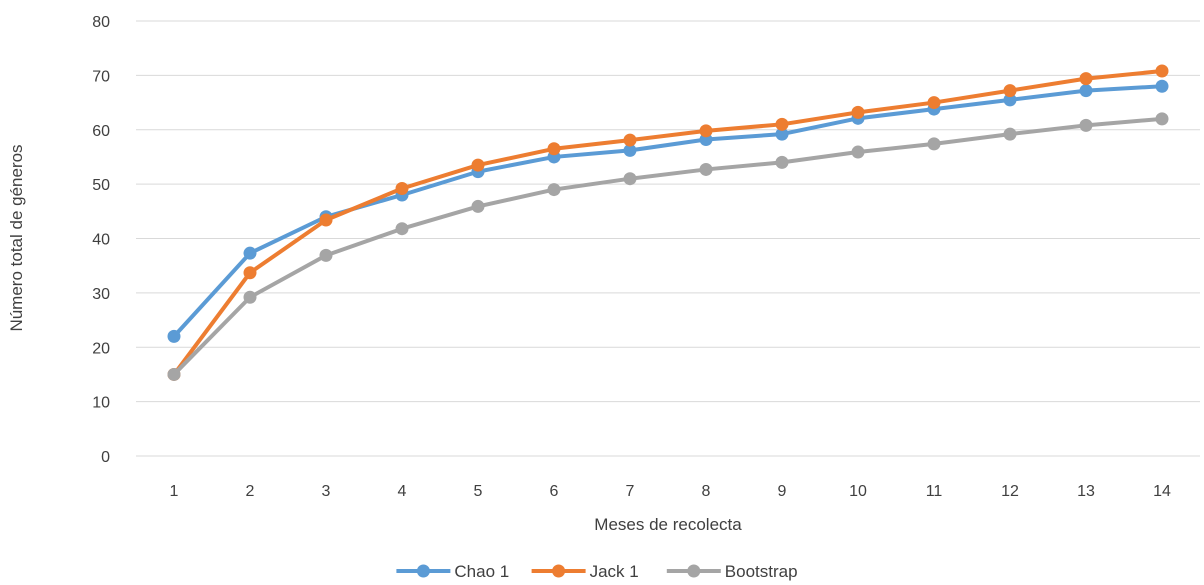  What do you see at coordinates (101, 76) in the screenshot?
I see `y-tick-label: 70` at bounding box center [101, 76].